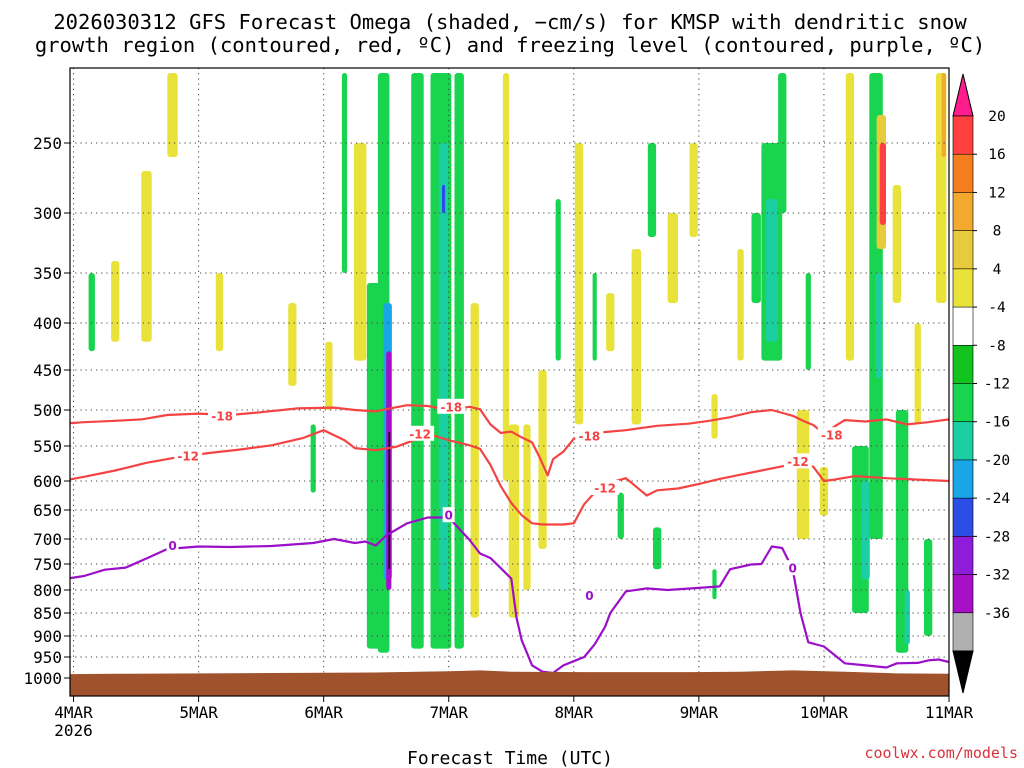 The width and height of the screenshot is (1024, 768). What do you see at coordinates (47, 590) in the screenshot?
I see `y-tick-label-800: 800` at bounding box center [47, 590].